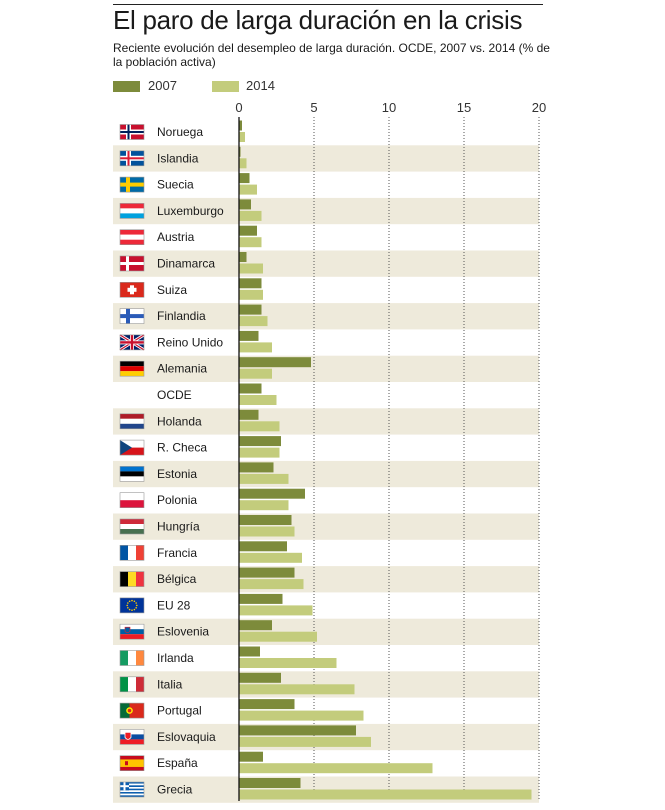 The image size is (665, 810). What do you see at coordinates (318, 20) in the screenshot?
I see `chart-title: El paro de larga duración en la crisis` at bounding box center [318, 20].